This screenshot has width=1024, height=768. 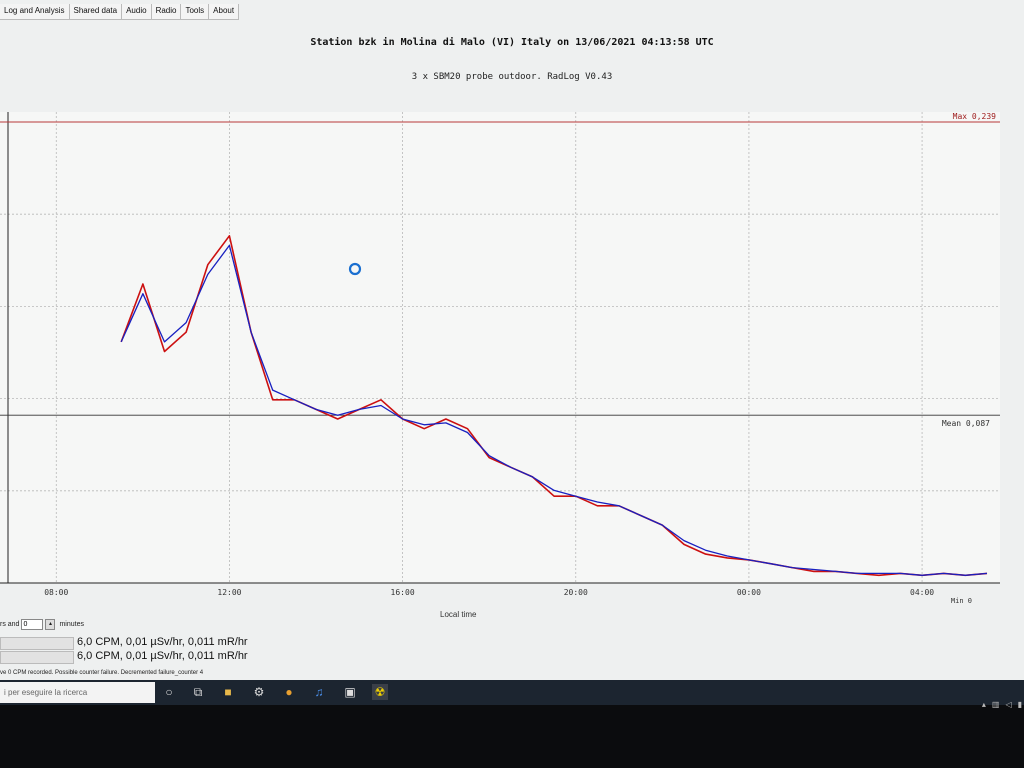 What do you see at coordinates (198, 692) in the screenshot?
I see `task-view-icon: ⧉` at bounding box center [198, 692].